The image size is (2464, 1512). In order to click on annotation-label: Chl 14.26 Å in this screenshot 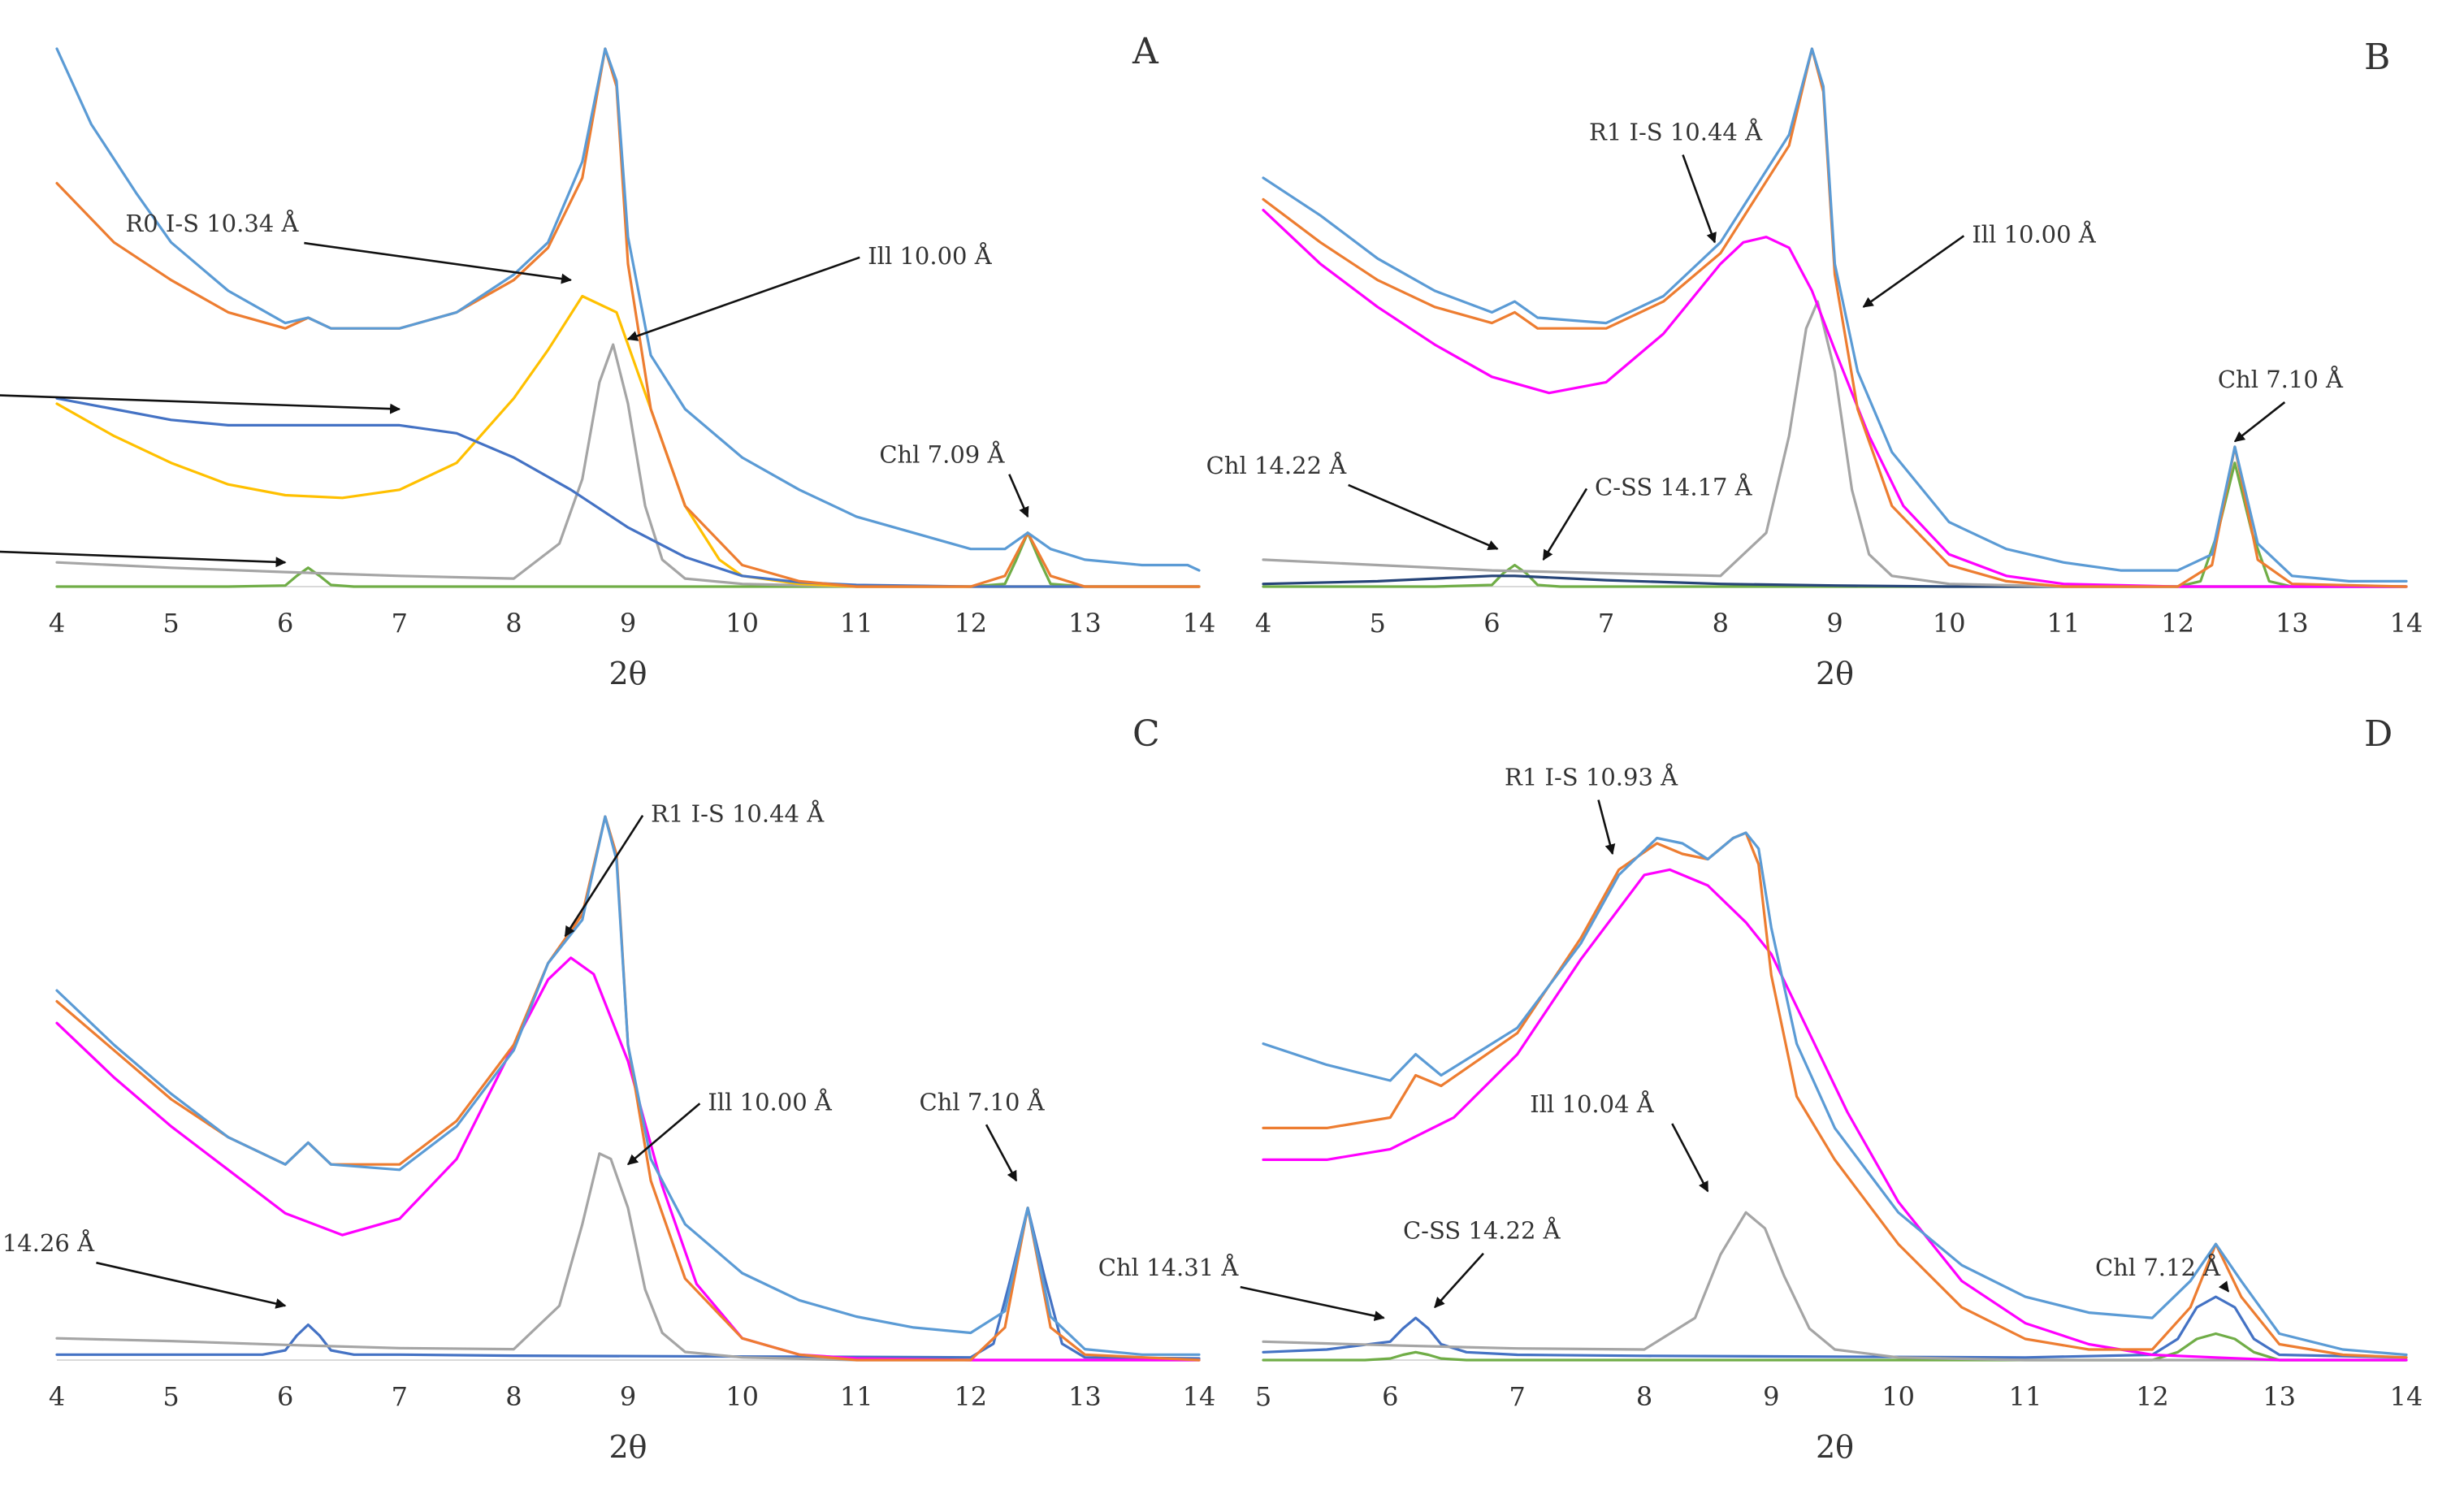, I will do `click(48, 1242)`.